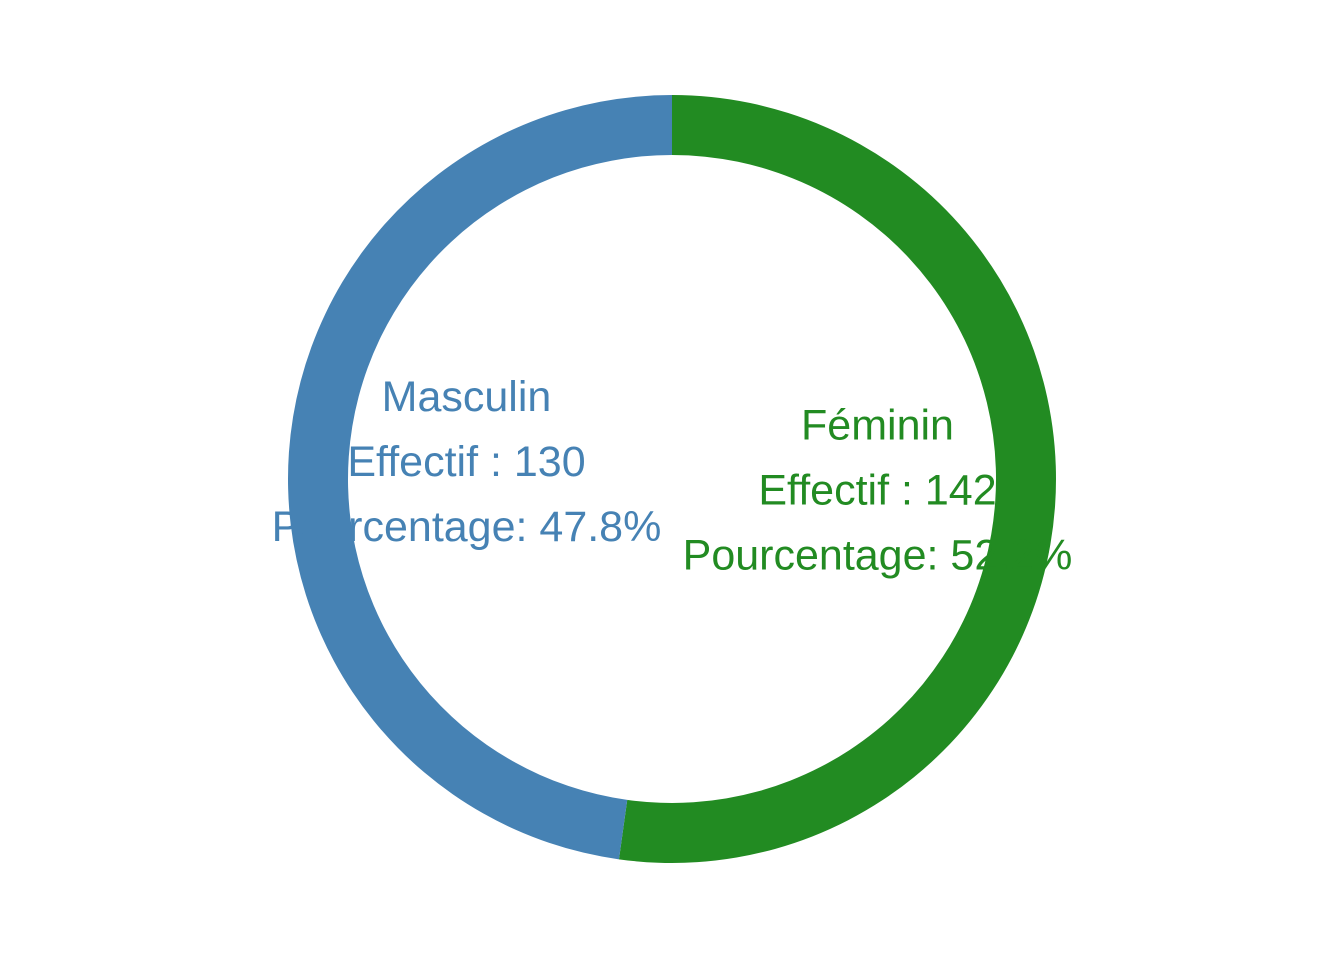 The width and height of the screenshot is (1344, 960). What do you see at coordinates (877, 426) in the screenshot?
I see `slice-0-label-category: Féminin` at bounding box center [877, 426].